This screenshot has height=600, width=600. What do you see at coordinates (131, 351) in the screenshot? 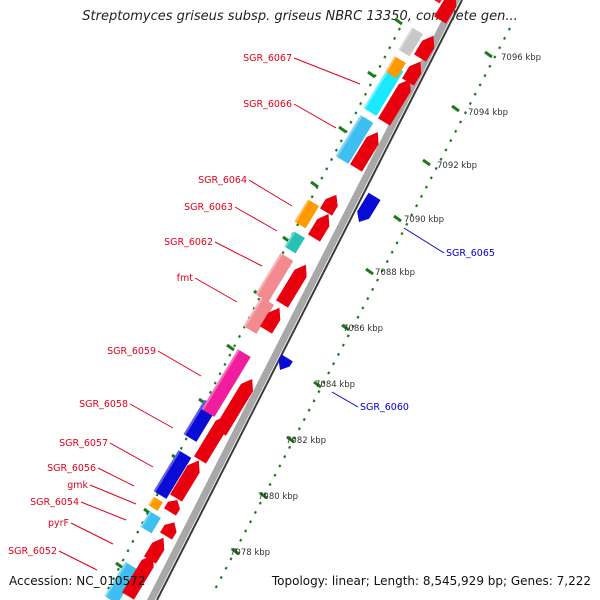
I see `gene-label-sgr-6059: SGR_6059` at bounding box center [131, 351].